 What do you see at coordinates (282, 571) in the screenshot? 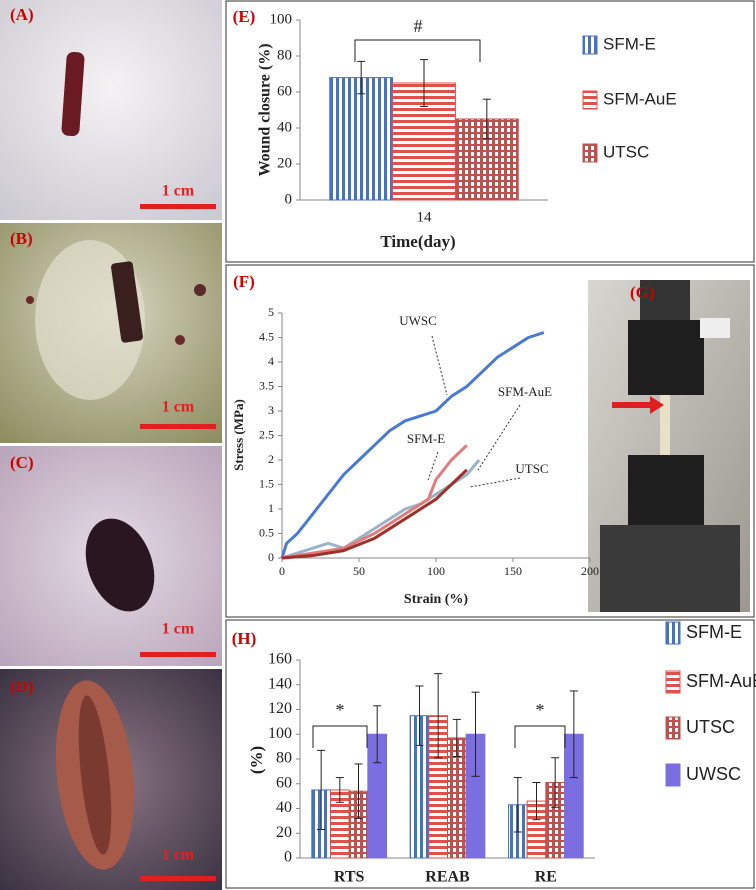
I see `x-tick-label: 0` at bounding box center [282, 571].